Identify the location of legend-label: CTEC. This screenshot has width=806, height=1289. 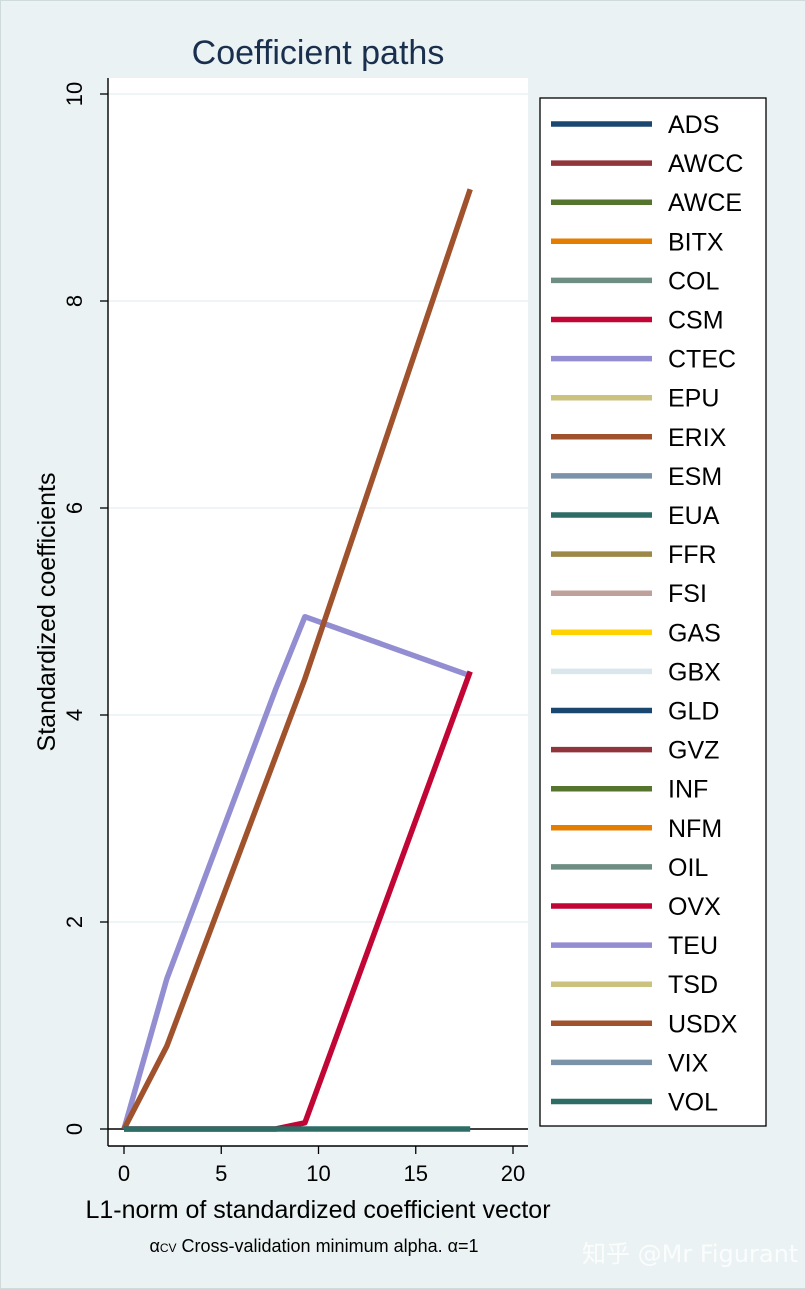
(702, 360).